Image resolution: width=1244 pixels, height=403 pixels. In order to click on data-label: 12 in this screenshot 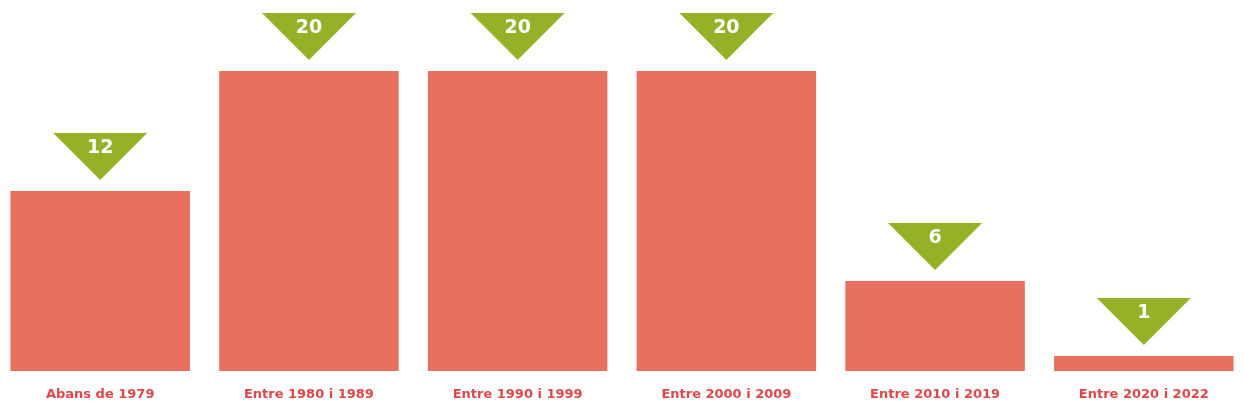, I will do `click(100, 146)`.